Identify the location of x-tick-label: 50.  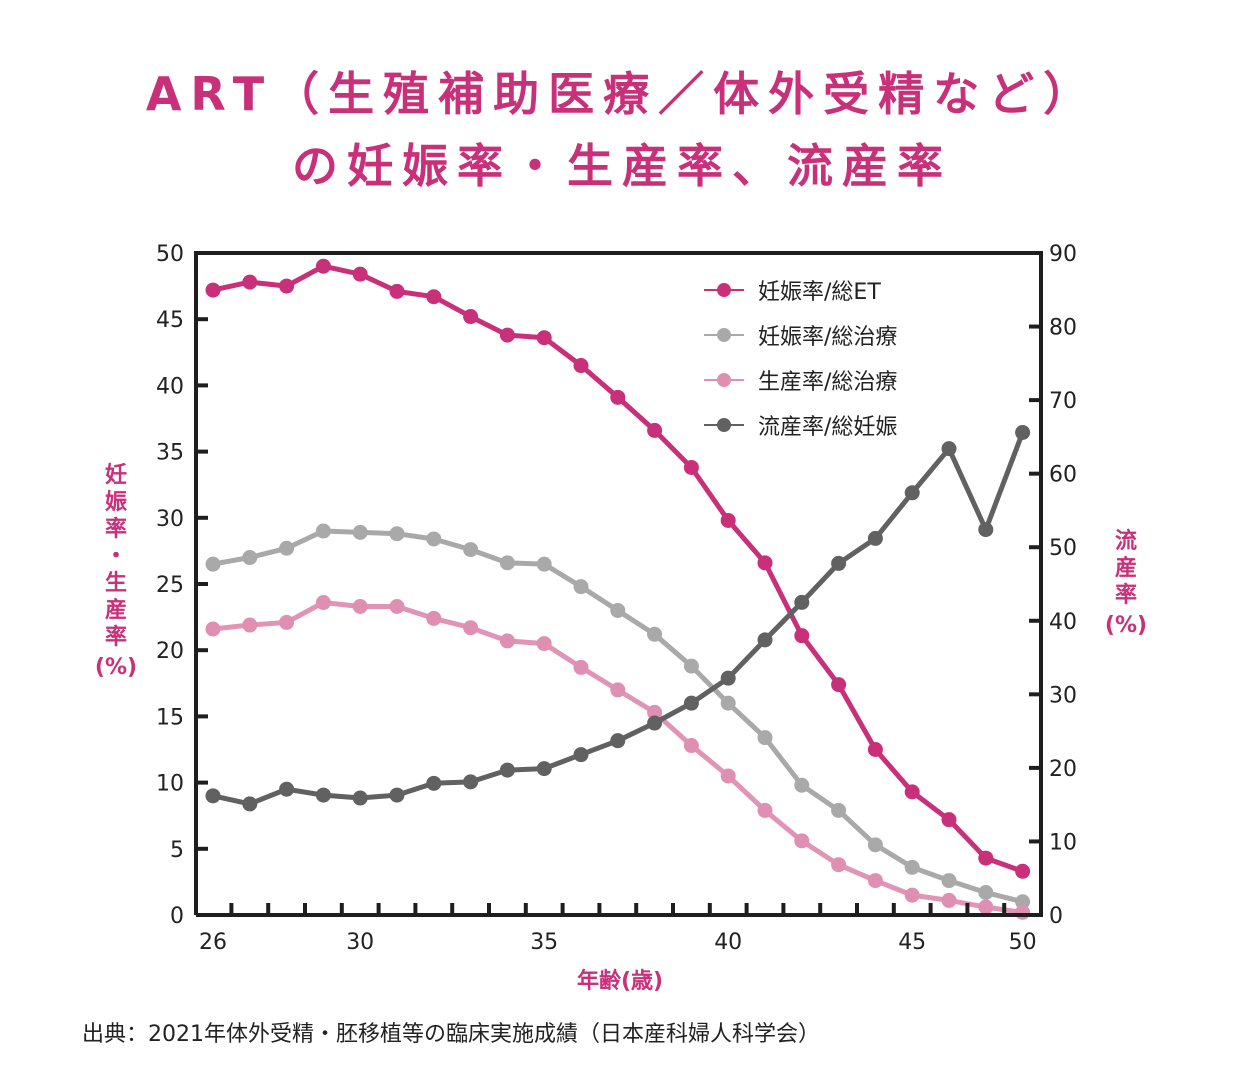
(1023, 942).